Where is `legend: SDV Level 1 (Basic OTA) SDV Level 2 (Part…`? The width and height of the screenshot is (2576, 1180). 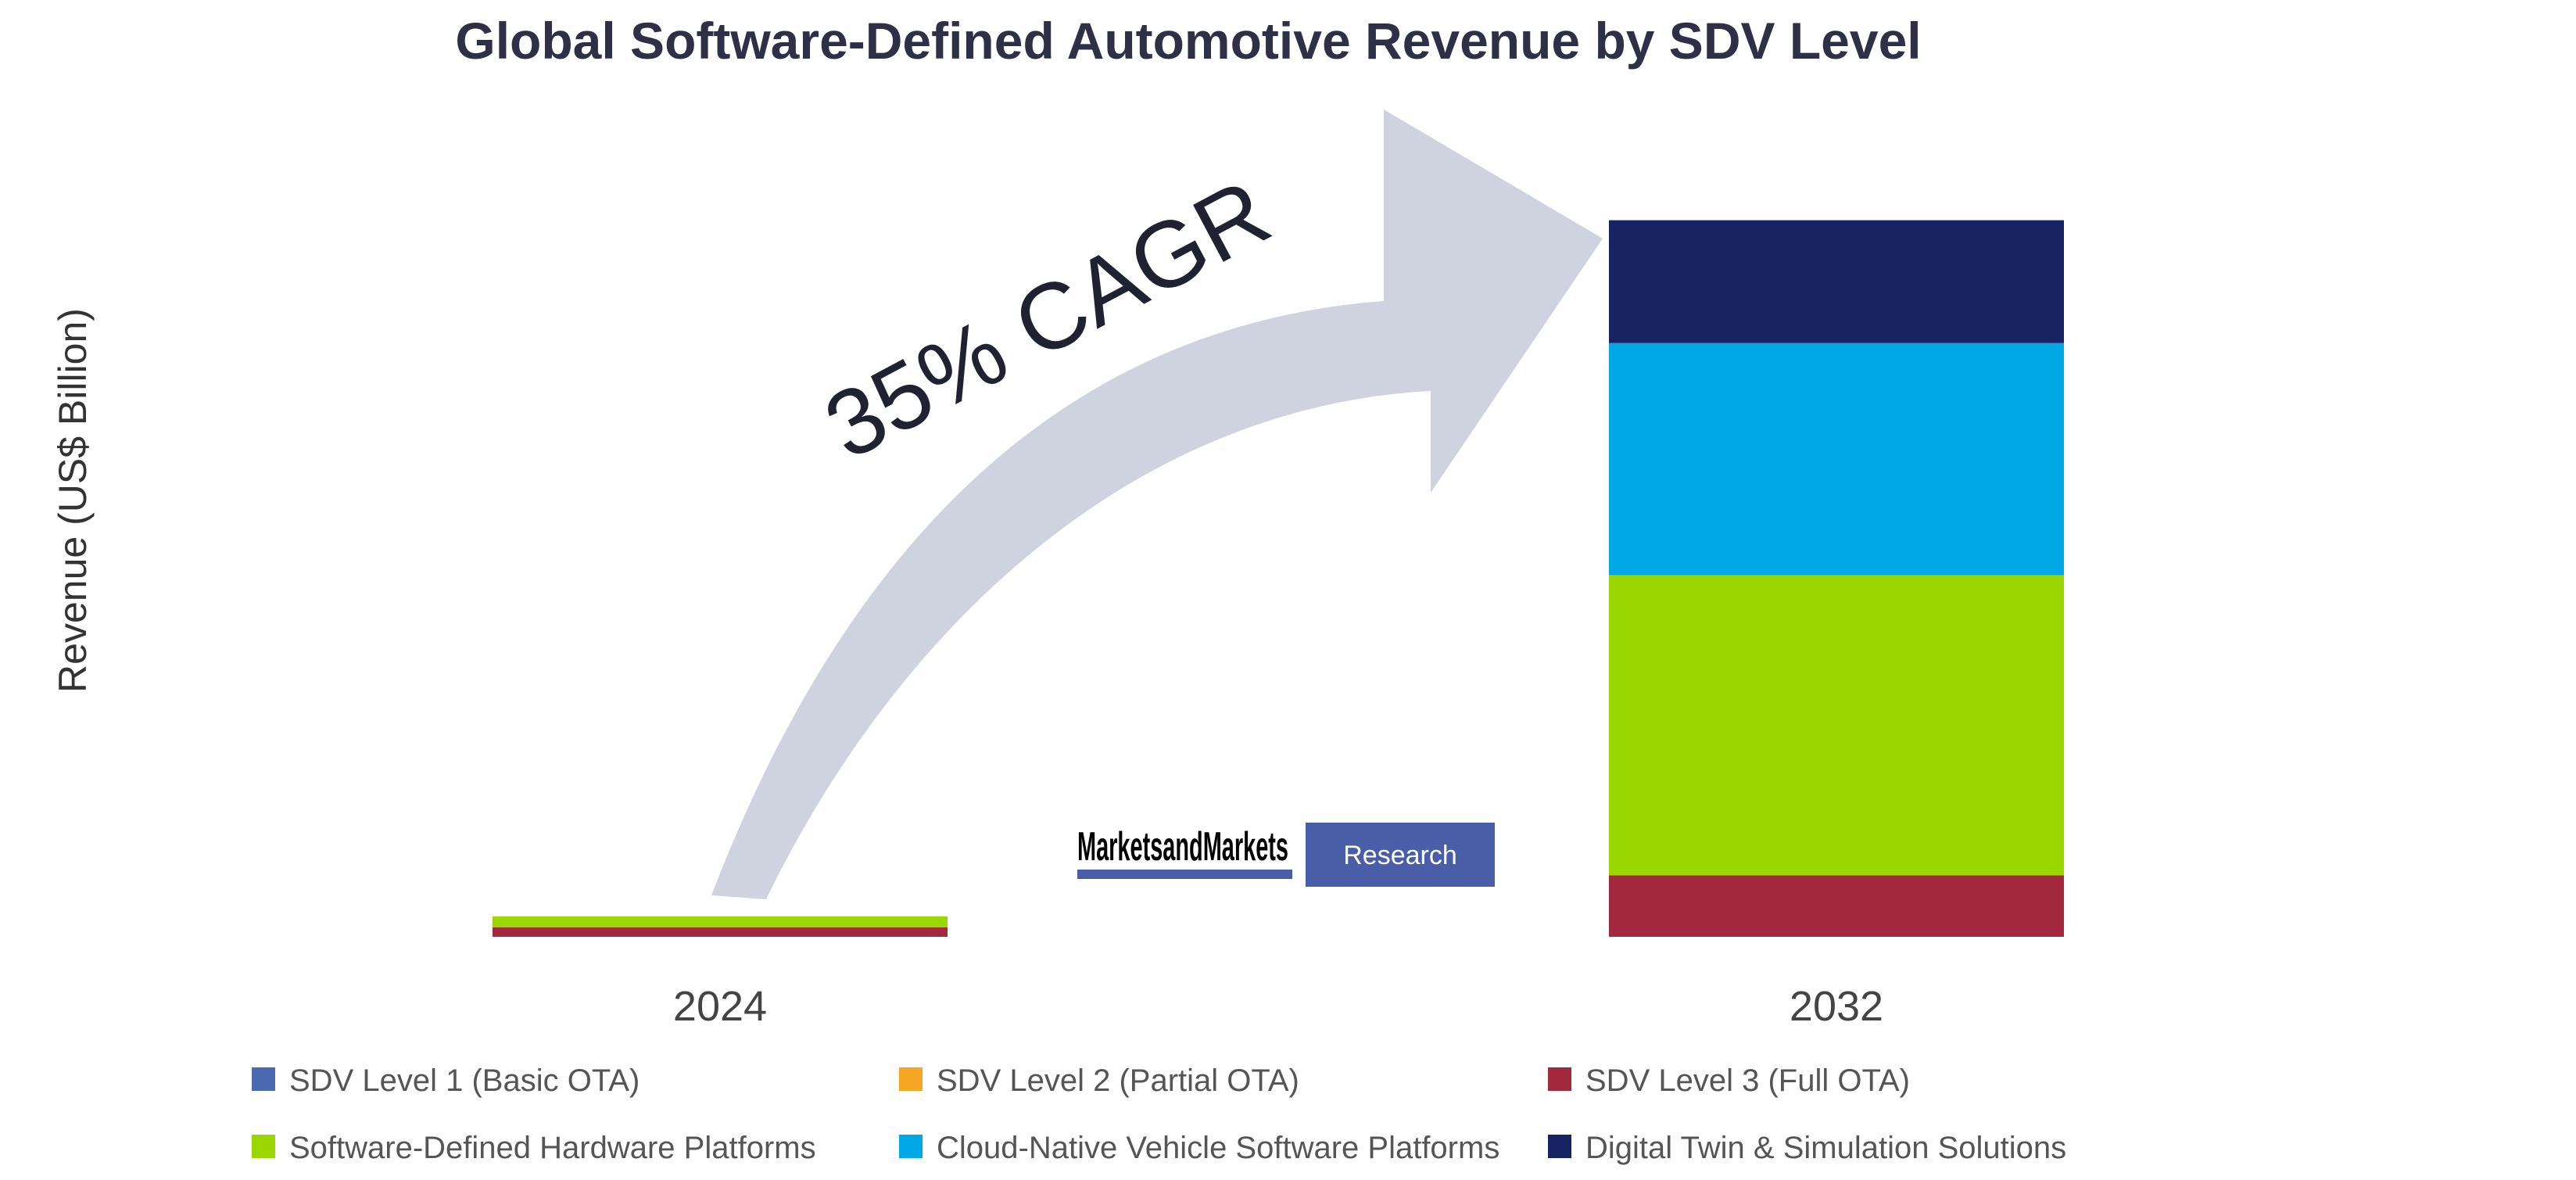 legend: SDV Level 1 (Basic OTA) SDV Level 2 (Part… is located at coordinates (1159, 1114).